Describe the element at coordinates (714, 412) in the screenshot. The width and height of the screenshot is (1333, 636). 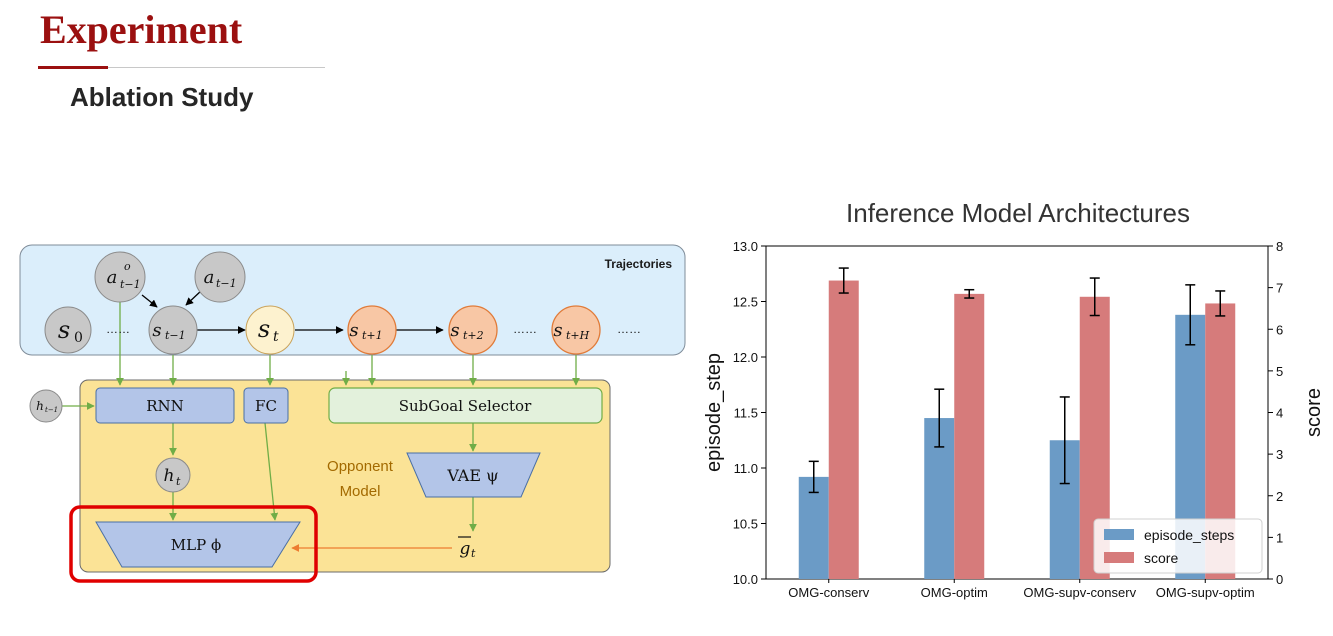
I see `y-axis-label: episode_step` at that location.